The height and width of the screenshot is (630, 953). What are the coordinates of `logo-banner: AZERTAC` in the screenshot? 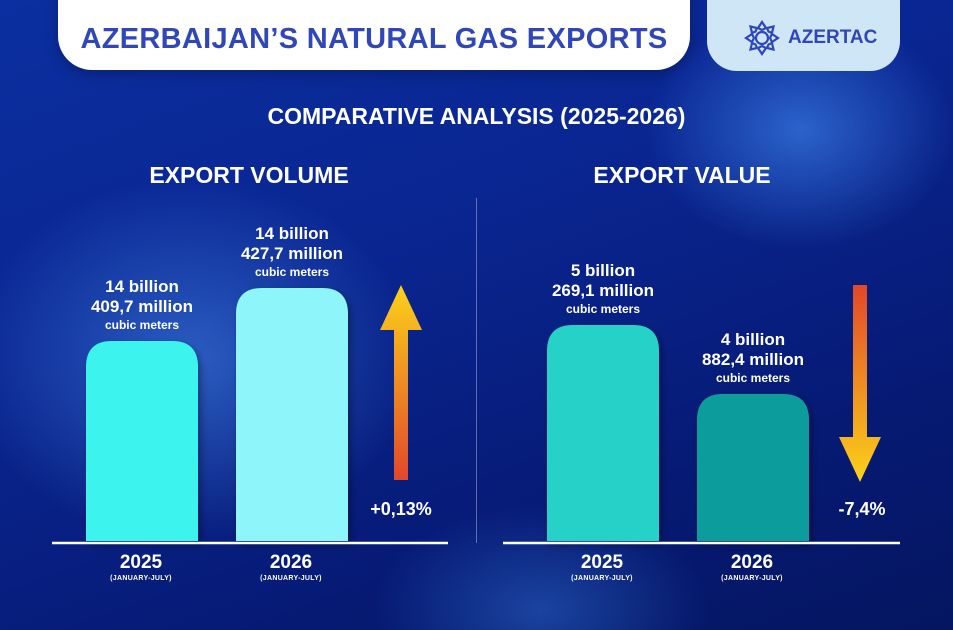 It's located at (803, 35).